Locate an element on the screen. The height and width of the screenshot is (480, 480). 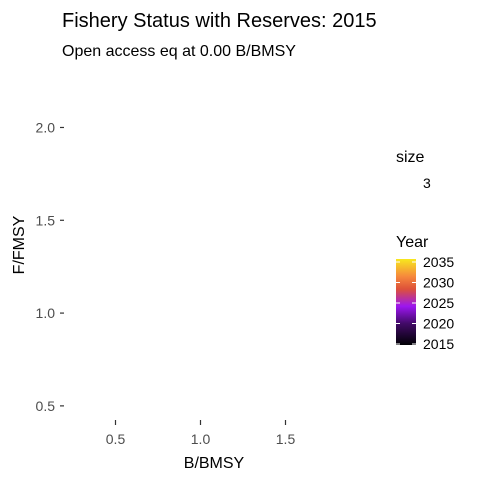
year-legend-label: 2015 is located at coordinates (438, 344).